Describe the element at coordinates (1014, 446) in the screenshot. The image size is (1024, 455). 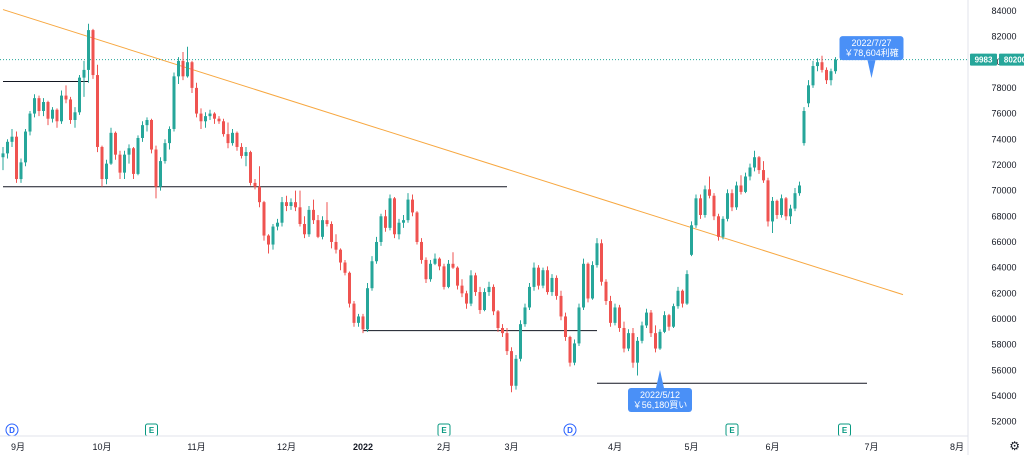
I see `gear-icon: ⚙` at that location.